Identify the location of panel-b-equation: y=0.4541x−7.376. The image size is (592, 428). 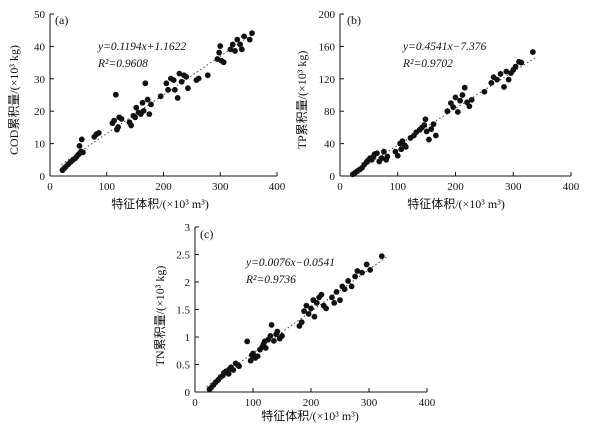
(444, 47).